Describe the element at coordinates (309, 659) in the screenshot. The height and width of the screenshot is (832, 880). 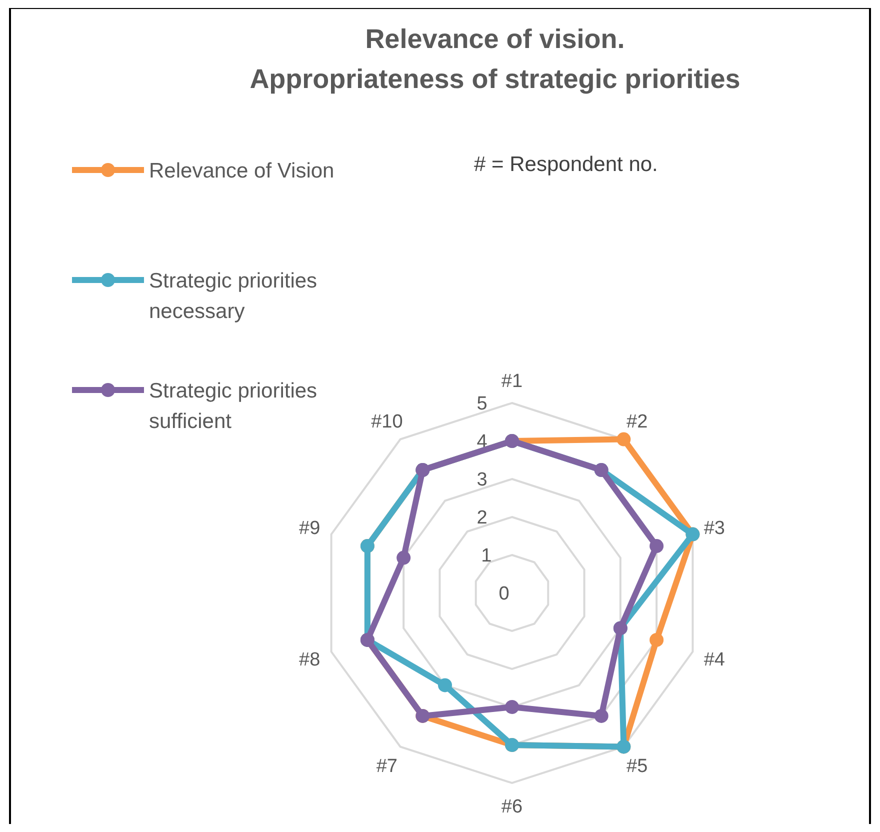
I see `spoke-label: #8` at that location.